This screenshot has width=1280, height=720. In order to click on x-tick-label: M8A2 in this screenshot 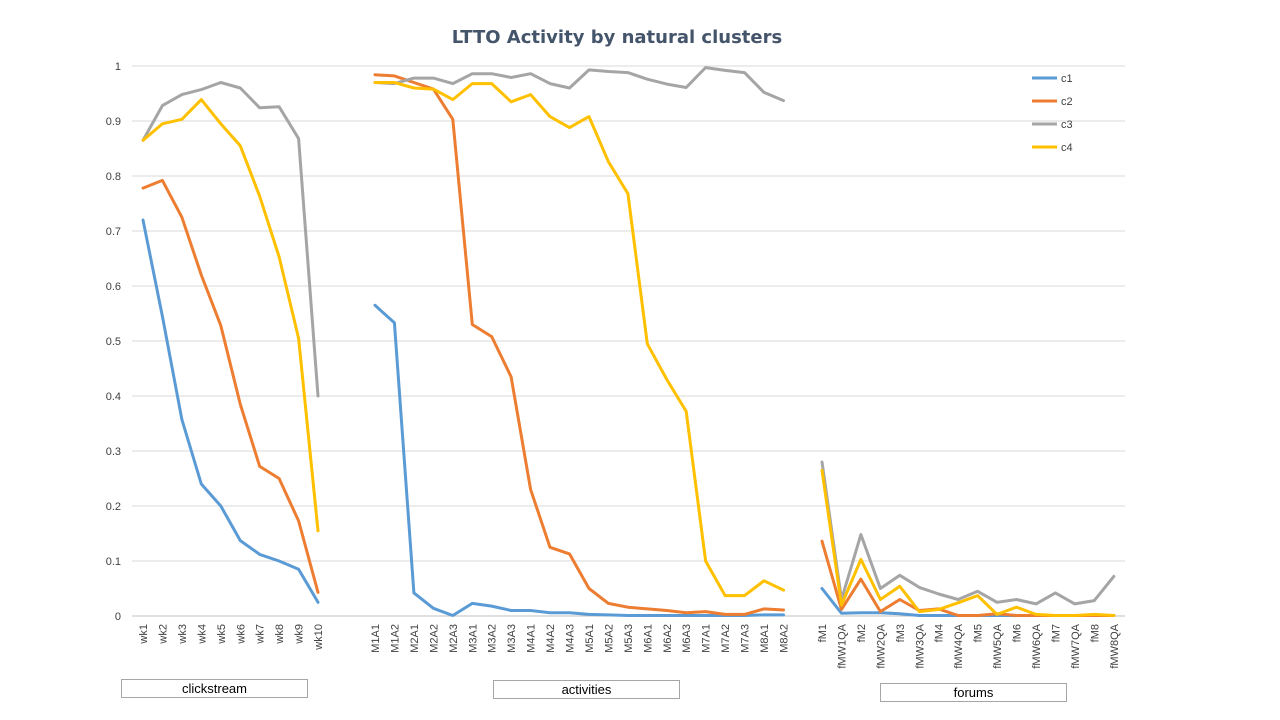, I will do `click(784, 638)`.